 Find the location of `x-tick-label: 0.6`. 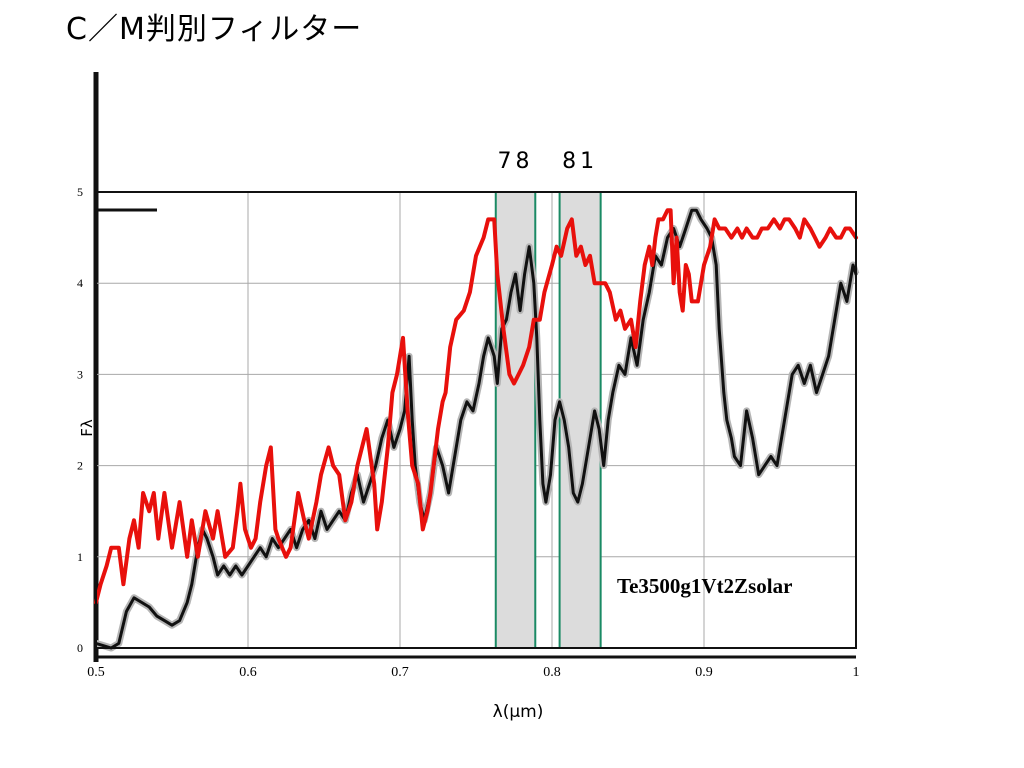

x-tick-label: 0.6 is located at coordinates (248, 672).